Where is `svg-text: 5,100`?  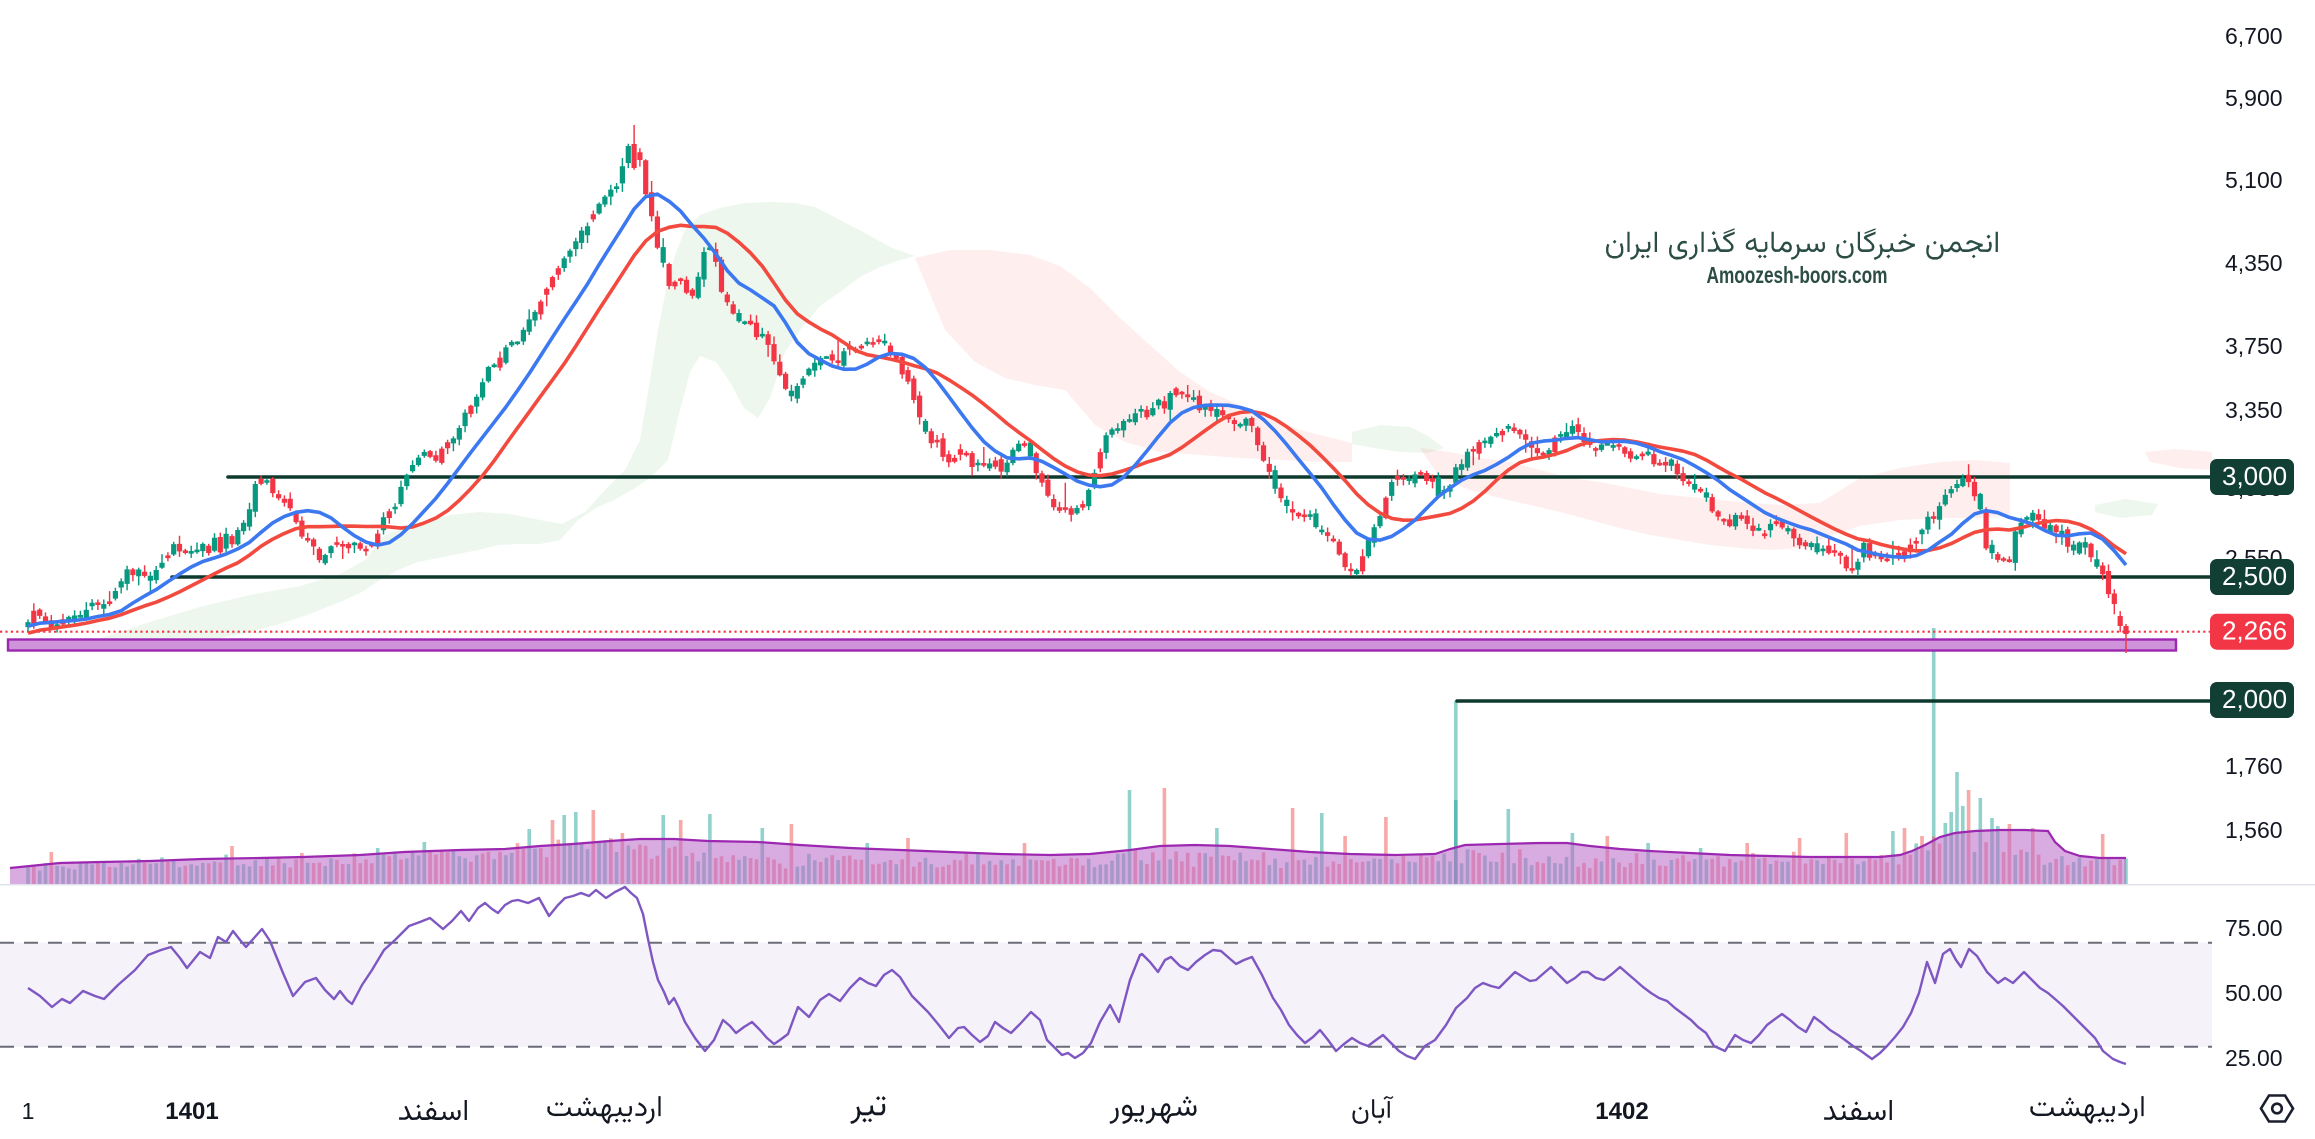 svg-text: 5,100 is located at coordinates (2254, 180).